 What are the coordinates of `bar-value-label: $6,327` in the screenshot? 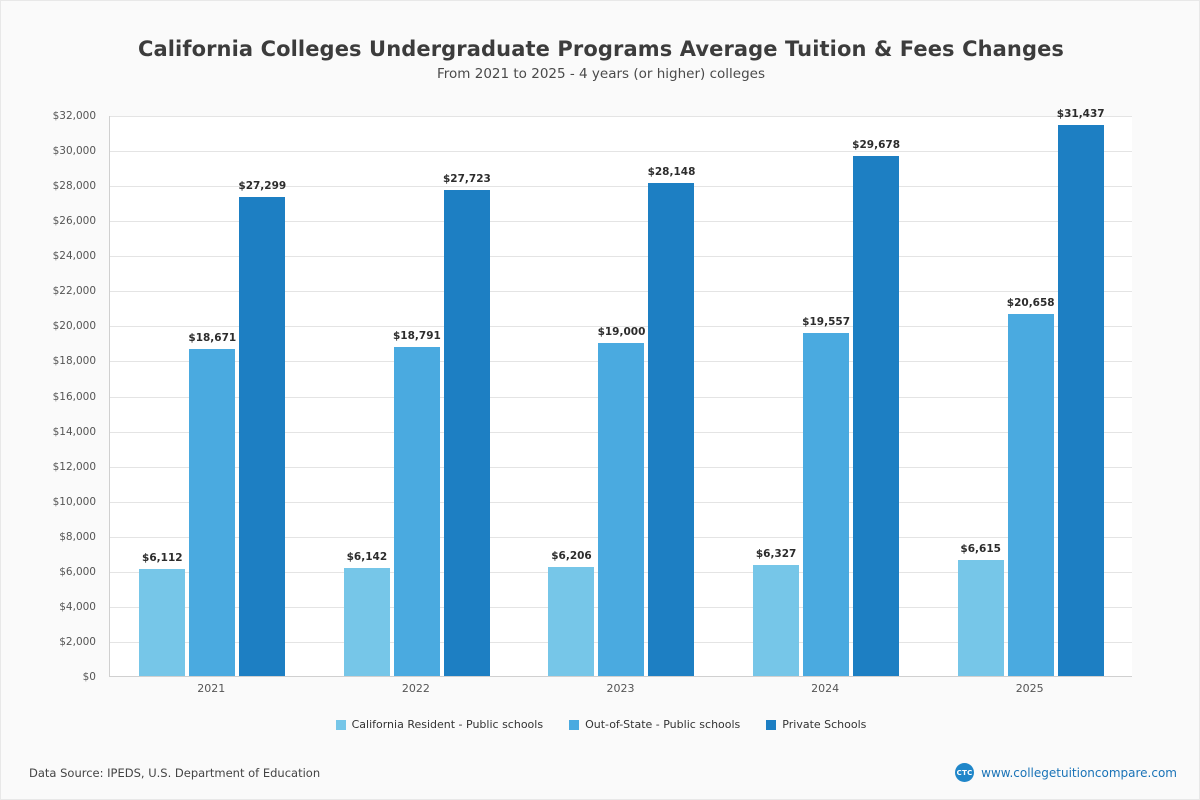 It's located at (776, 554).